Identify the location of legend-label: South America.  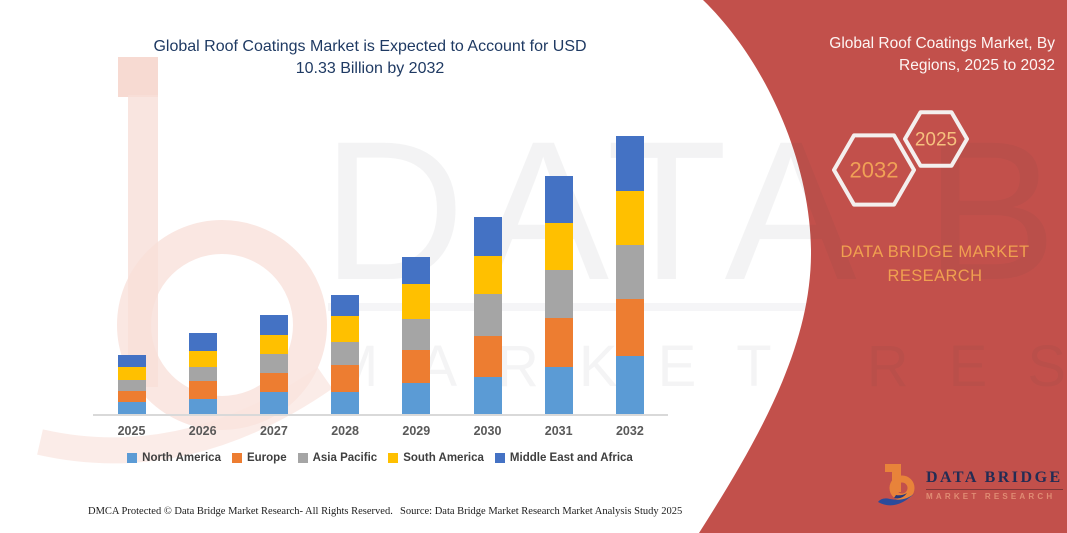
(443, 458).